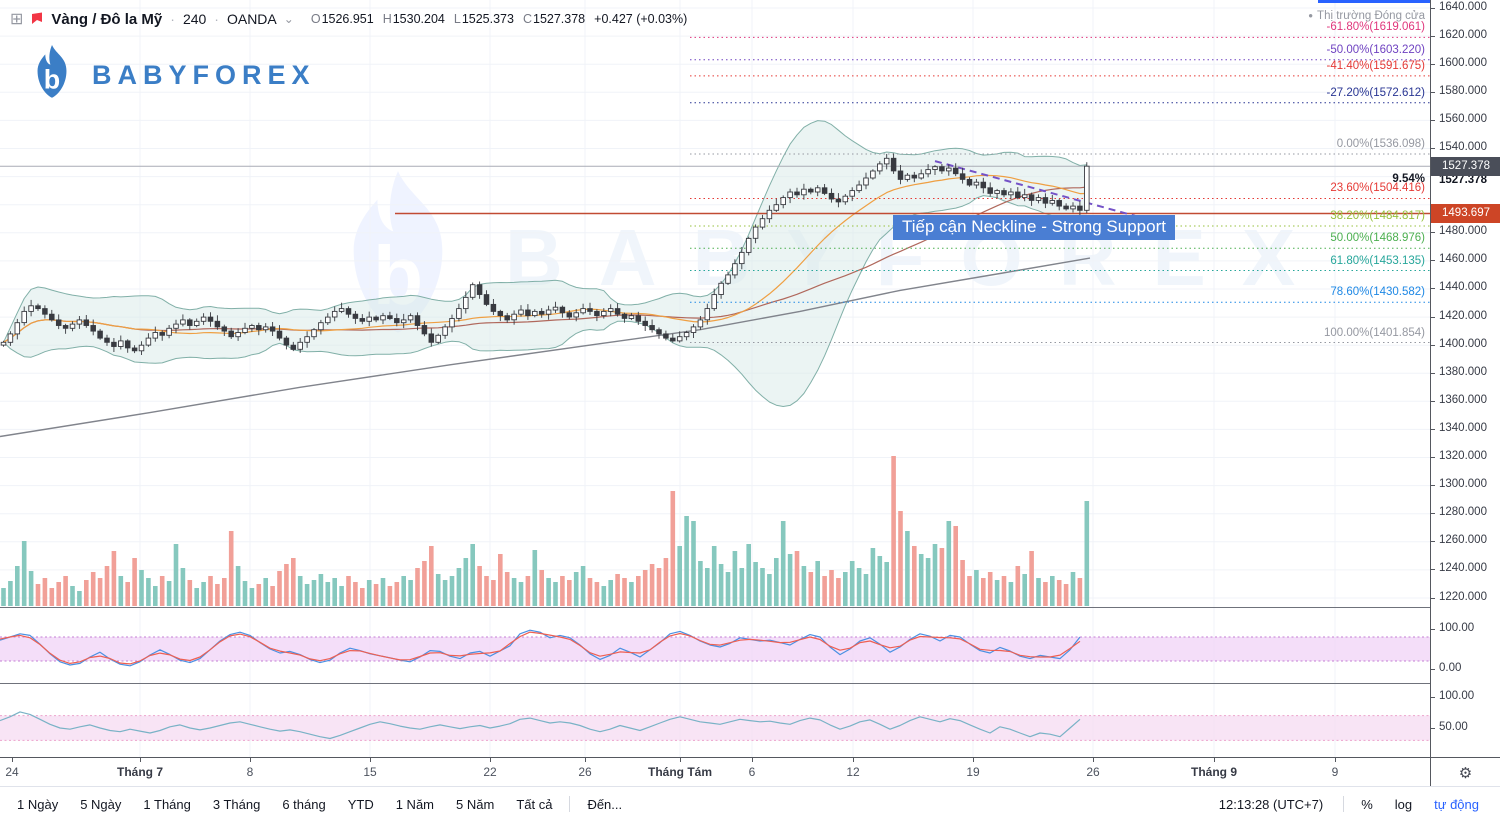 The width and height of the screenshot is (1500, 821). What do you see at coordinates (140, 772) in the screenshot?
I see `time-tick-label: Tháng 7` at bounding box center [140, 772].